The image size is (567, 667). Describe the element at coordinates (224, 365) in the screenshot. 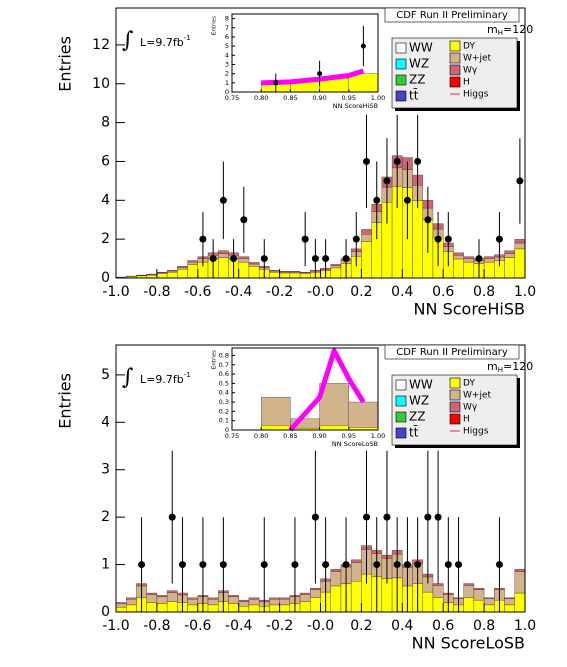

I see `y-tick-label: 0.7` at that location.